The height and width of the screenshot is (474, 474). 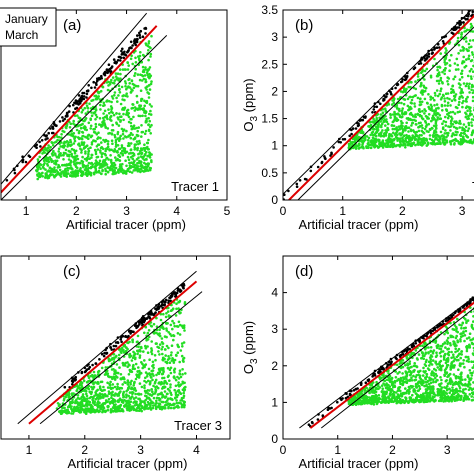 What do you see at coordinates (29, 450) in the screenshot?
I see `x-tick-label: 1` at bounding box center [29, 450].